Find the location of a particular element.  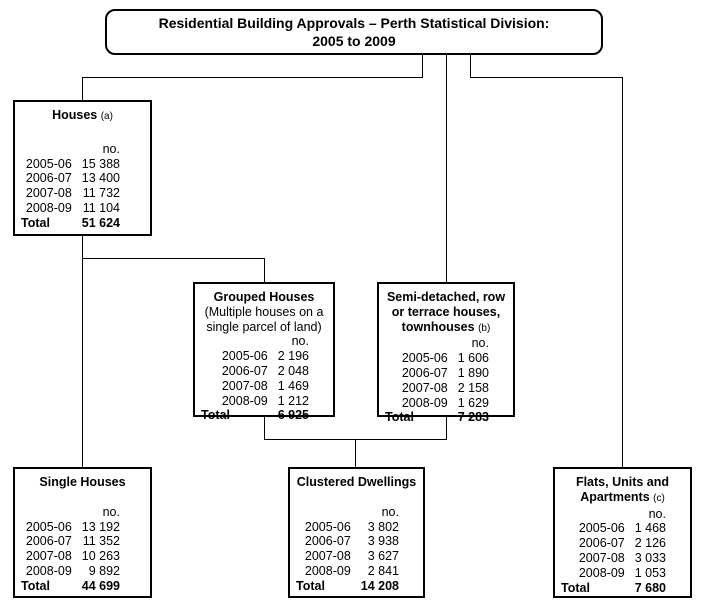

grouped-houses-title-text: Grouped Houses is located at coordinates (264, 297).